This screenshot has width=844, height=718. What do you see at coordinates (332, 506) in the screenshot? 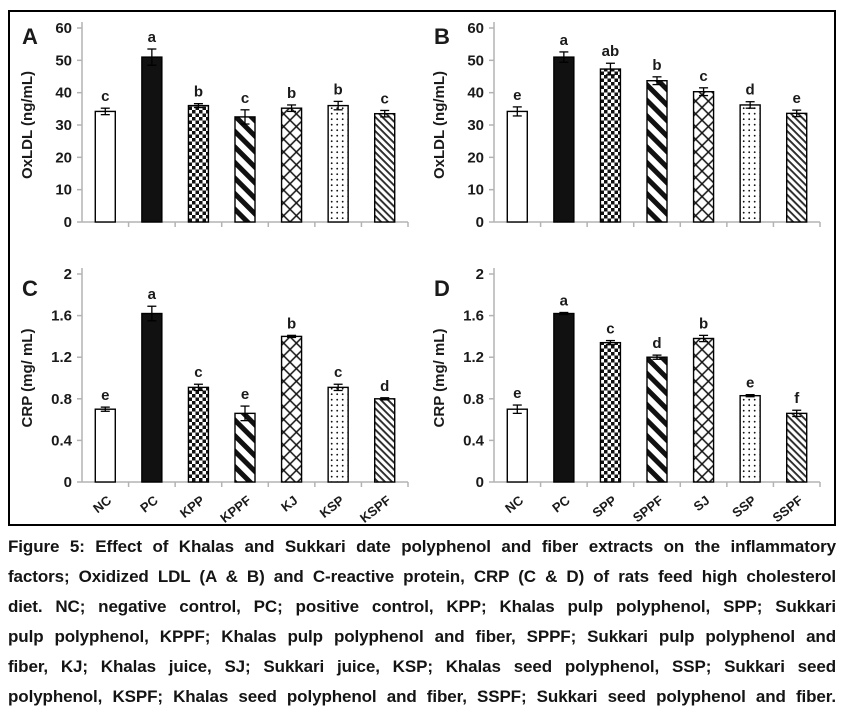
I see `x-tick-label: KSP` at bounding box center [332, 506].